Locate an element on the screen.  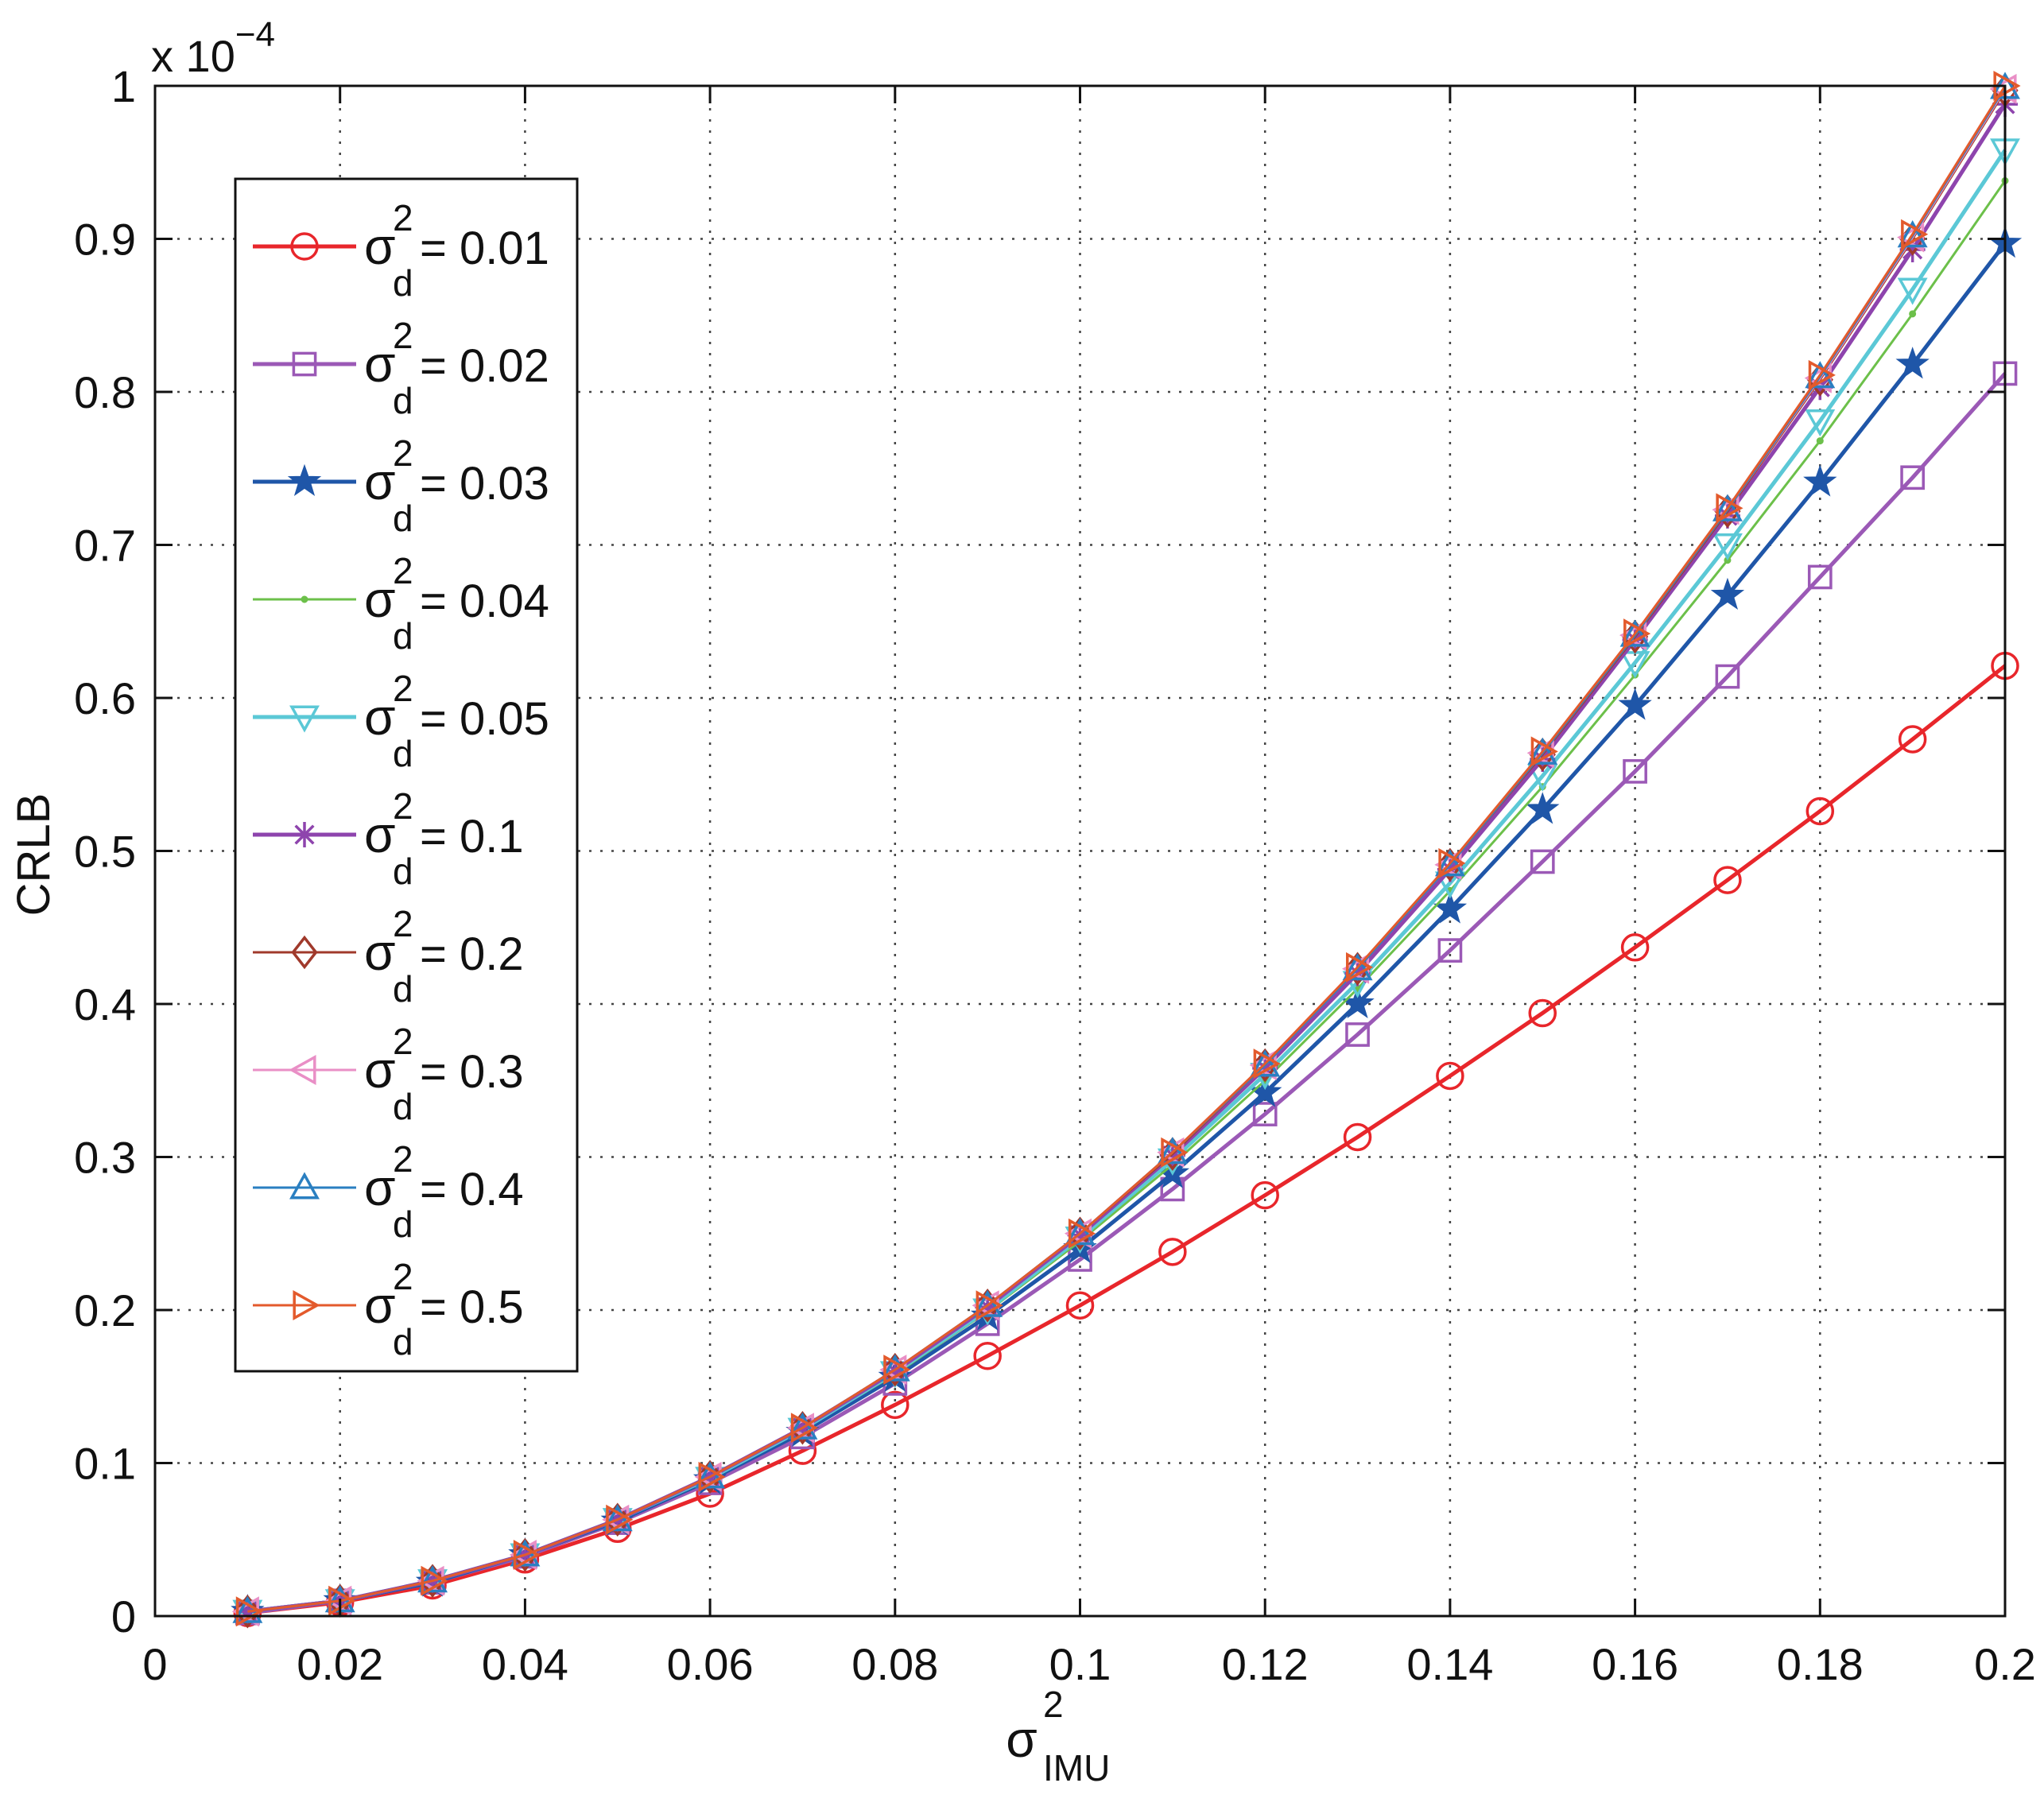
x-axis-label-subscript: IMU is located at coordinates (1076, 1768).